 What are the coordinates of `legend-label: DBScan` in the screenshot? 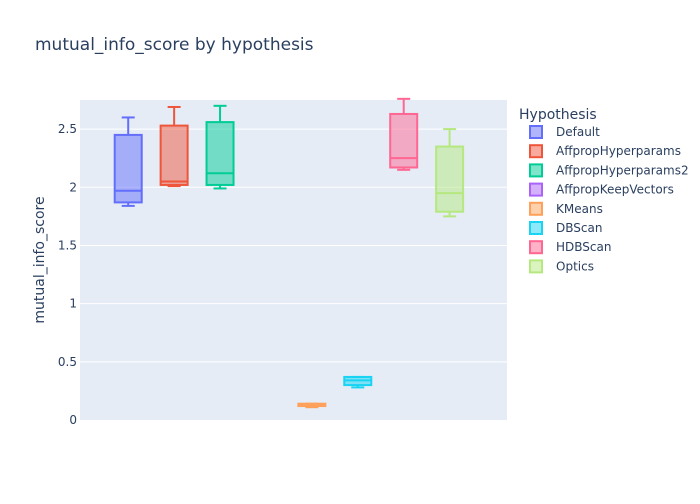 It's located at (579, 228).